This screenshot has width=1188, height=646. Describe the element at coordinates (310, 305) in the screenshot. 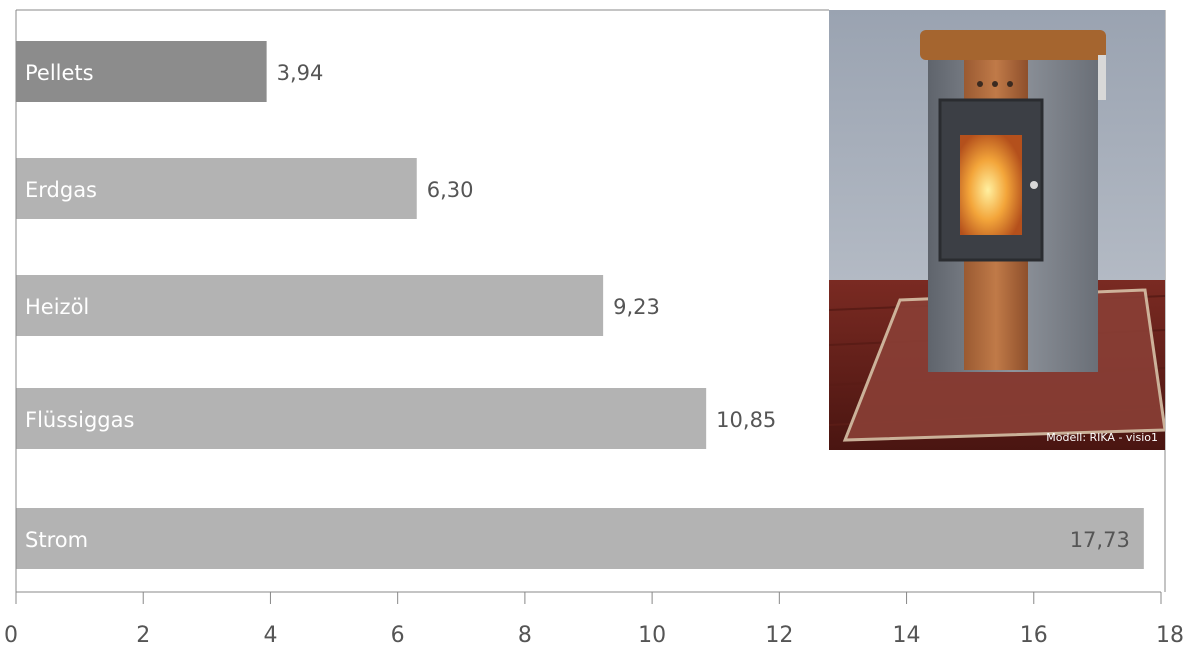

I see `bar-heizöl` at that location.